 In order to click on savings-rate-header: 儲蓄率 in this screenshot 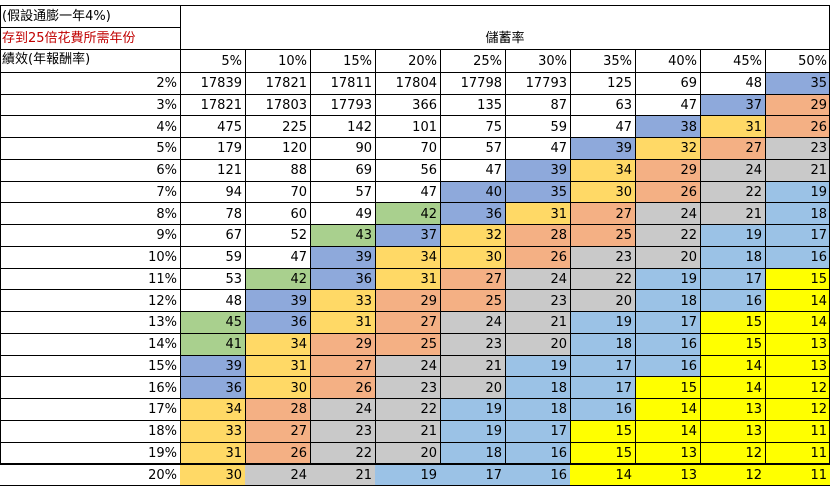, I will do `click(505, 38)`.